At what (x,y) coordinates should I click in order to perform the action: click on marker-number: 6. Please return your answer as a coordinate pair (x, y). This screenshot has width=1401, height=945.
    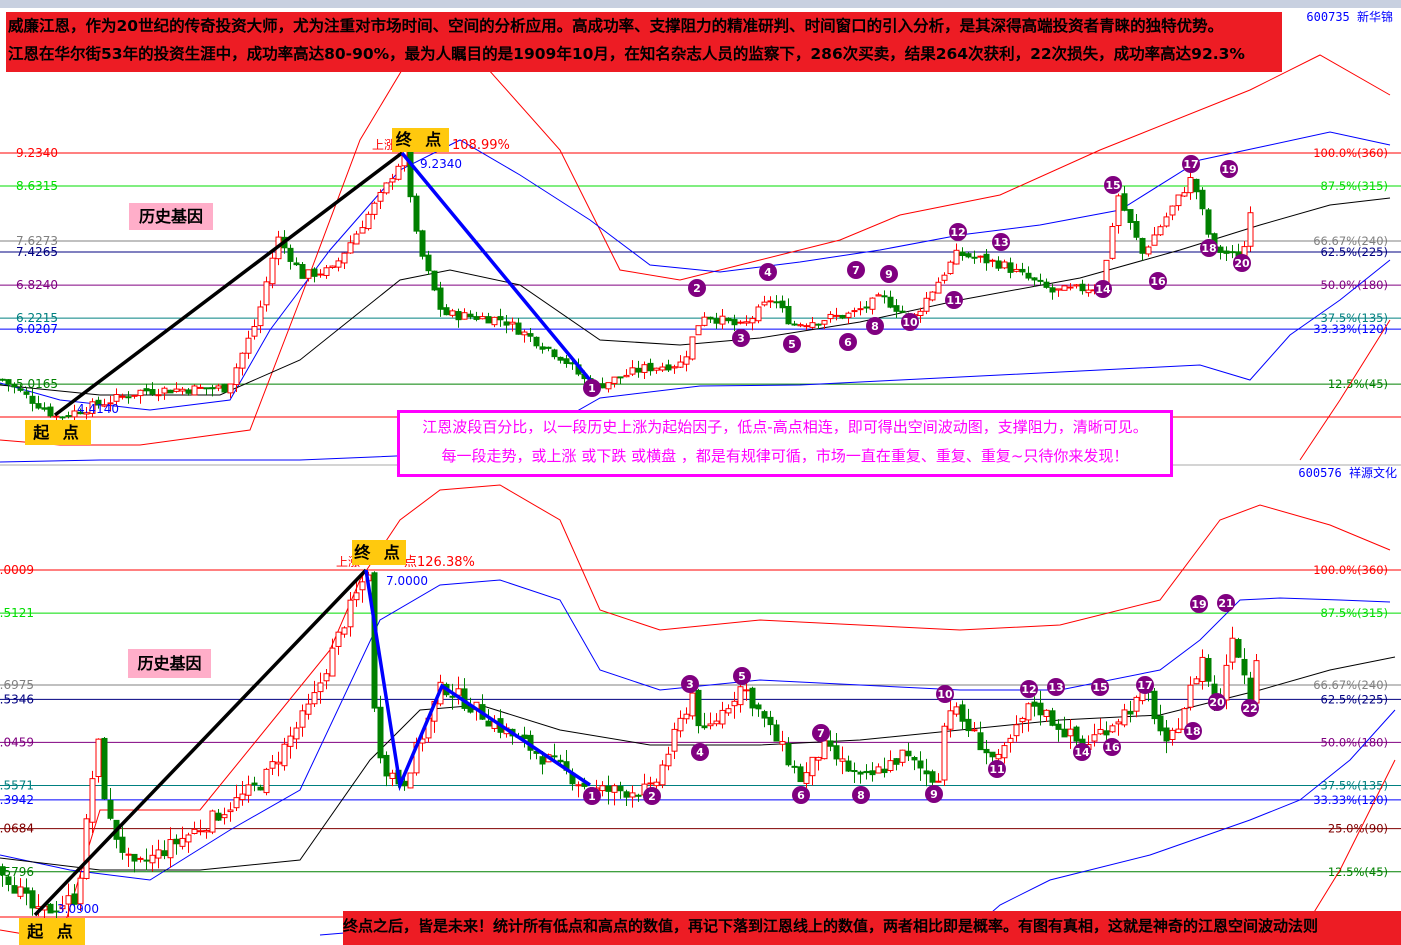
    Looking at the image, I should click on (848, 342).